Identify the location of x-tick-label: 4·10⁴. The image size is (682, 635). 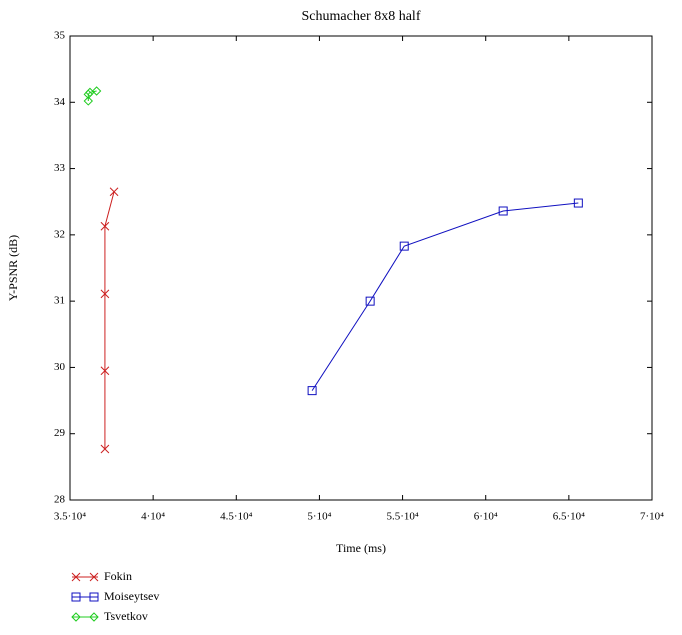
(153, 517).